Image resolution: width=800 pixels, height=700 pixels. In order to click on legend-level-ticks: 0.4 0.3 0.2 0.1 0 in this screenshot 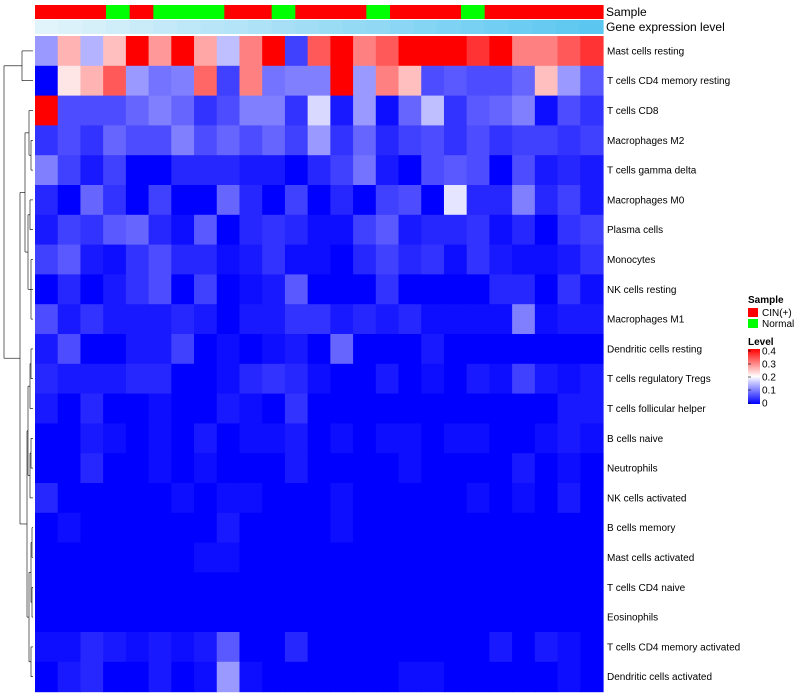, I will do `click(762, 378)`.